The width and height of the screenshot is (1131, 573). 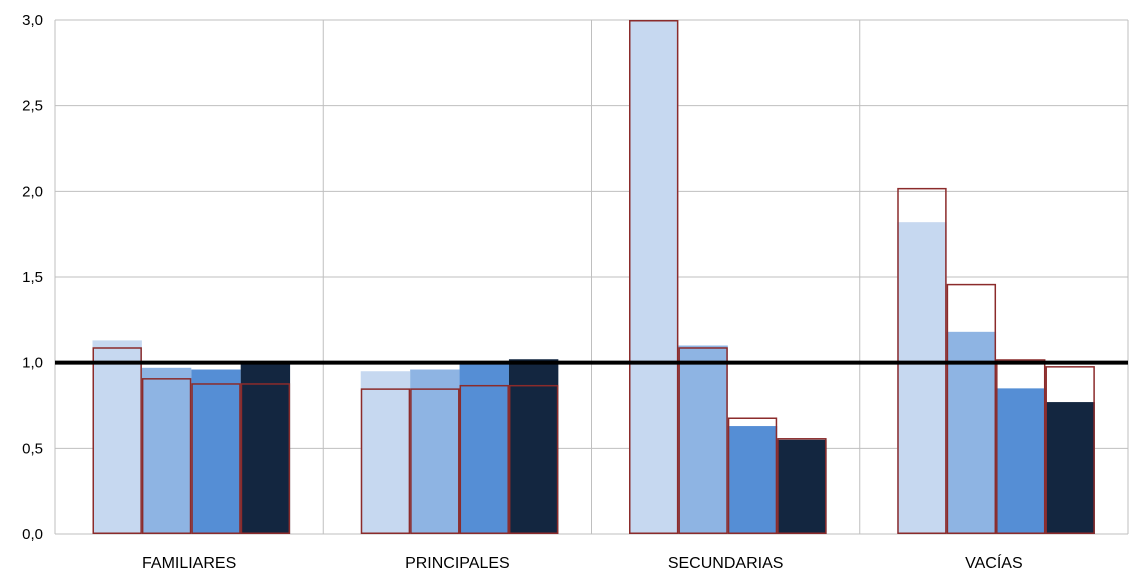 I want to click on y-tick-label: 1,0, so click(x=32, y=363).